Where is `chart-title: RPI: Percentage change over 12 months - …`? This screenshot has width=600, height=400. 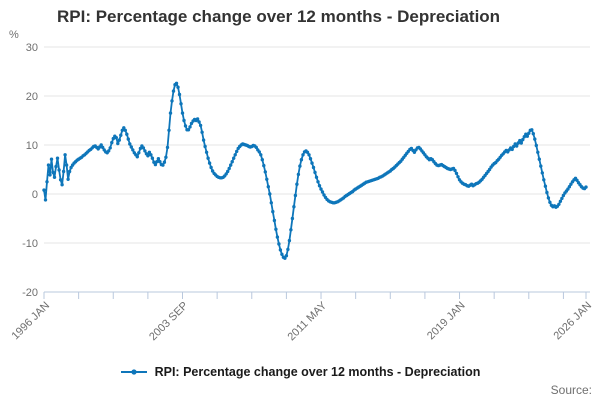
chart-title: RPI: Percentage change over 12 months - … is located at coordinates (279, 16).